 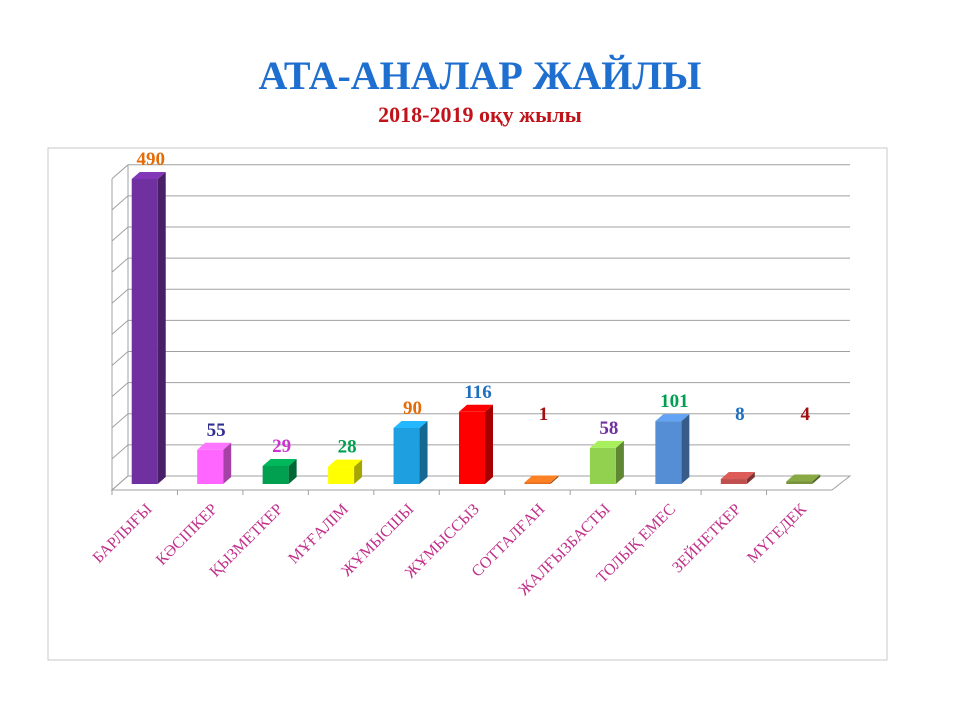 What do you see at coordinates (480, 114) in the screenshot?
I see `chart-subtitle: 2018-2019 оқу жылы` at bounding box center [480, 114].